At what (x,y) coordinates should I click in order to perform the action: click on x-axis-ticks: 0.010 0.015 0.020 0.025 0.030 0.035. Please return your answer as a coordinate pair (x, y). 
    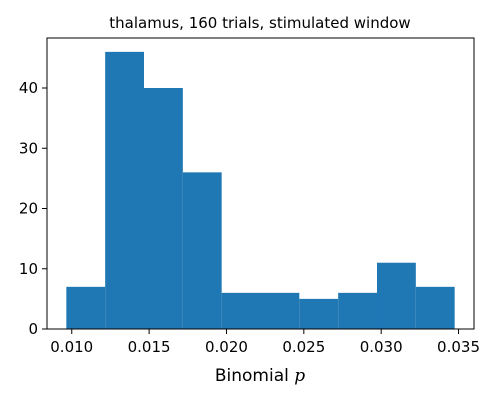
    Looking at the image, I should click on (265, 342).